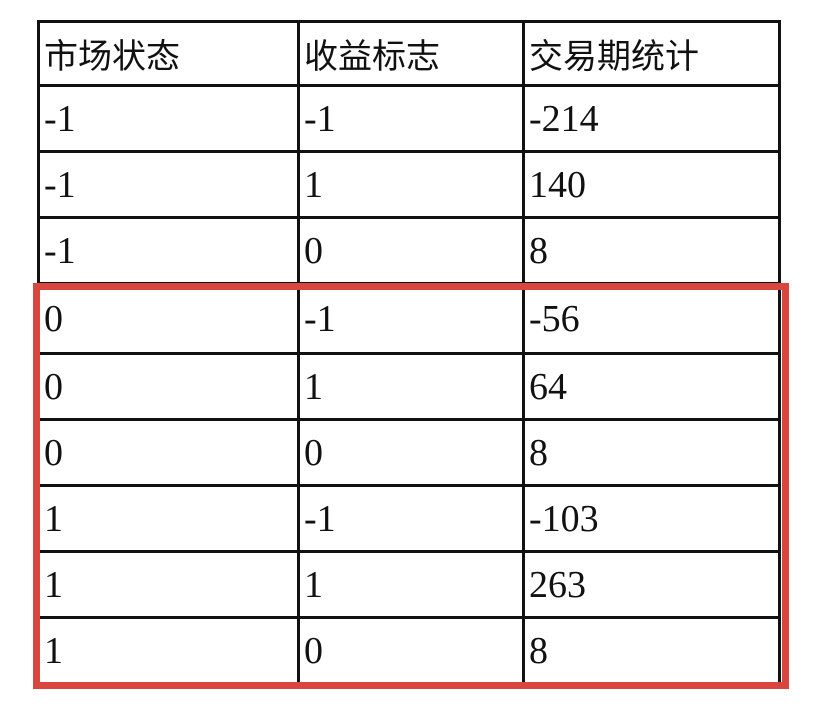  I want to click on table-row: -1 0 8, so click(409, 252).